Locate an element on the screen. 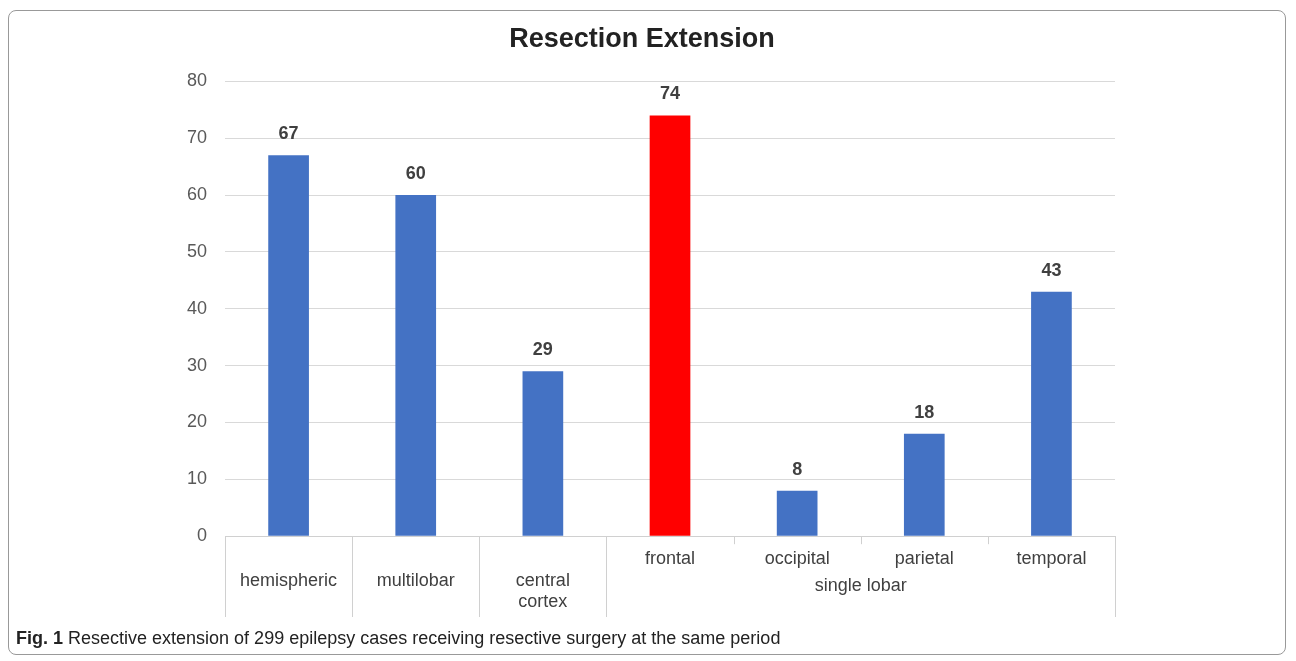 The width and height of the screenshot is (1296, 661). data-label: 67 is located at coordinates (288, 133).